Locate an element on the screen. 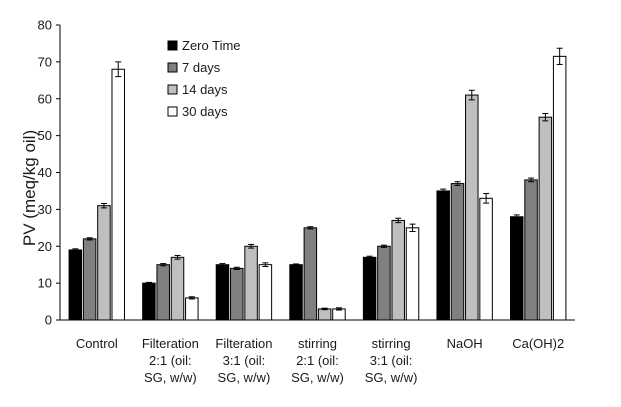  x-category-label: NaOH is located at coordinates (465, 343).